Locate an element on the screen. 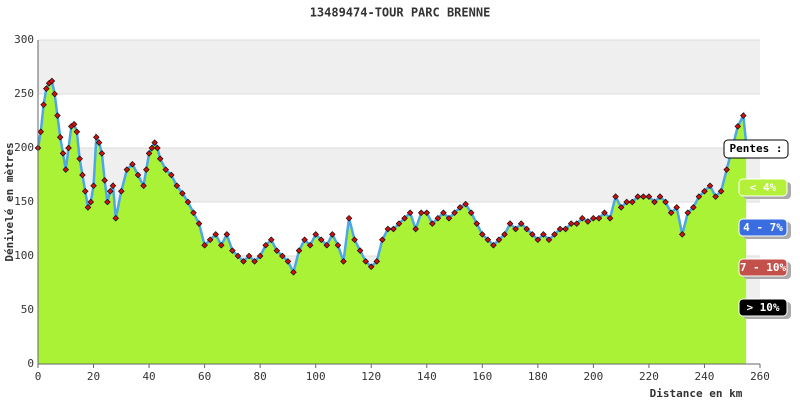  x-tick-label: 40 is located at coordinates (148, 376).